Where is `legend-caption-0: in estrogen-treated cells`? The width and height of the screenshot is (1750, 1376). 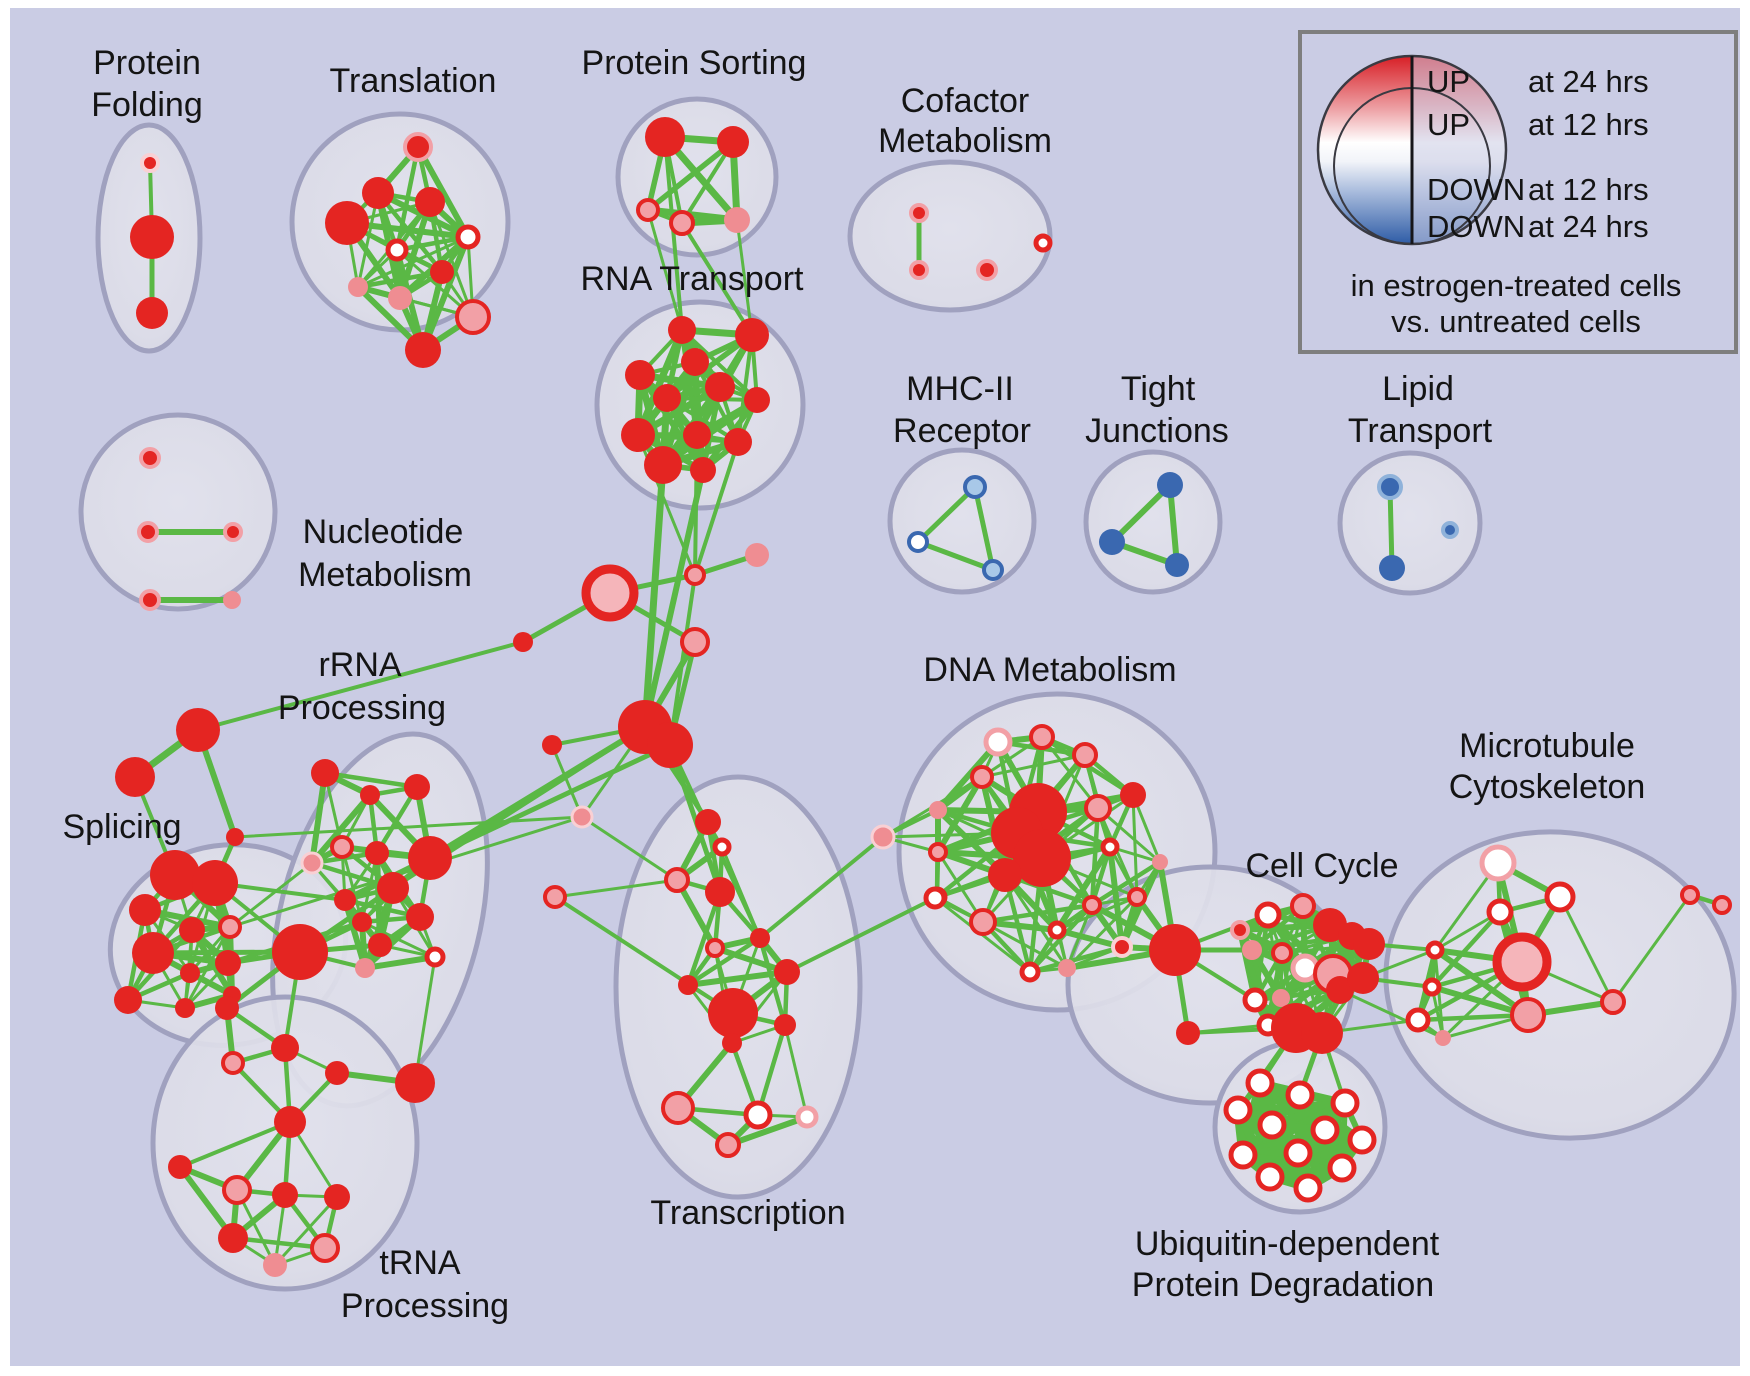
legend-caption-0: in estrogen-treated cells is located at coordinates (1516, 285).